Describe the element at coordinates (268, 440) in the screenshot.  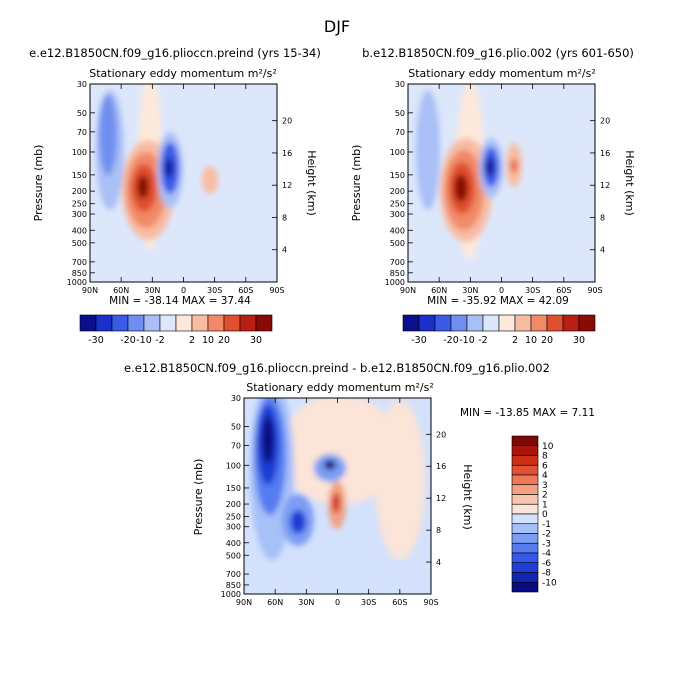
I see `panel-c-neg-nh-core` at that location.